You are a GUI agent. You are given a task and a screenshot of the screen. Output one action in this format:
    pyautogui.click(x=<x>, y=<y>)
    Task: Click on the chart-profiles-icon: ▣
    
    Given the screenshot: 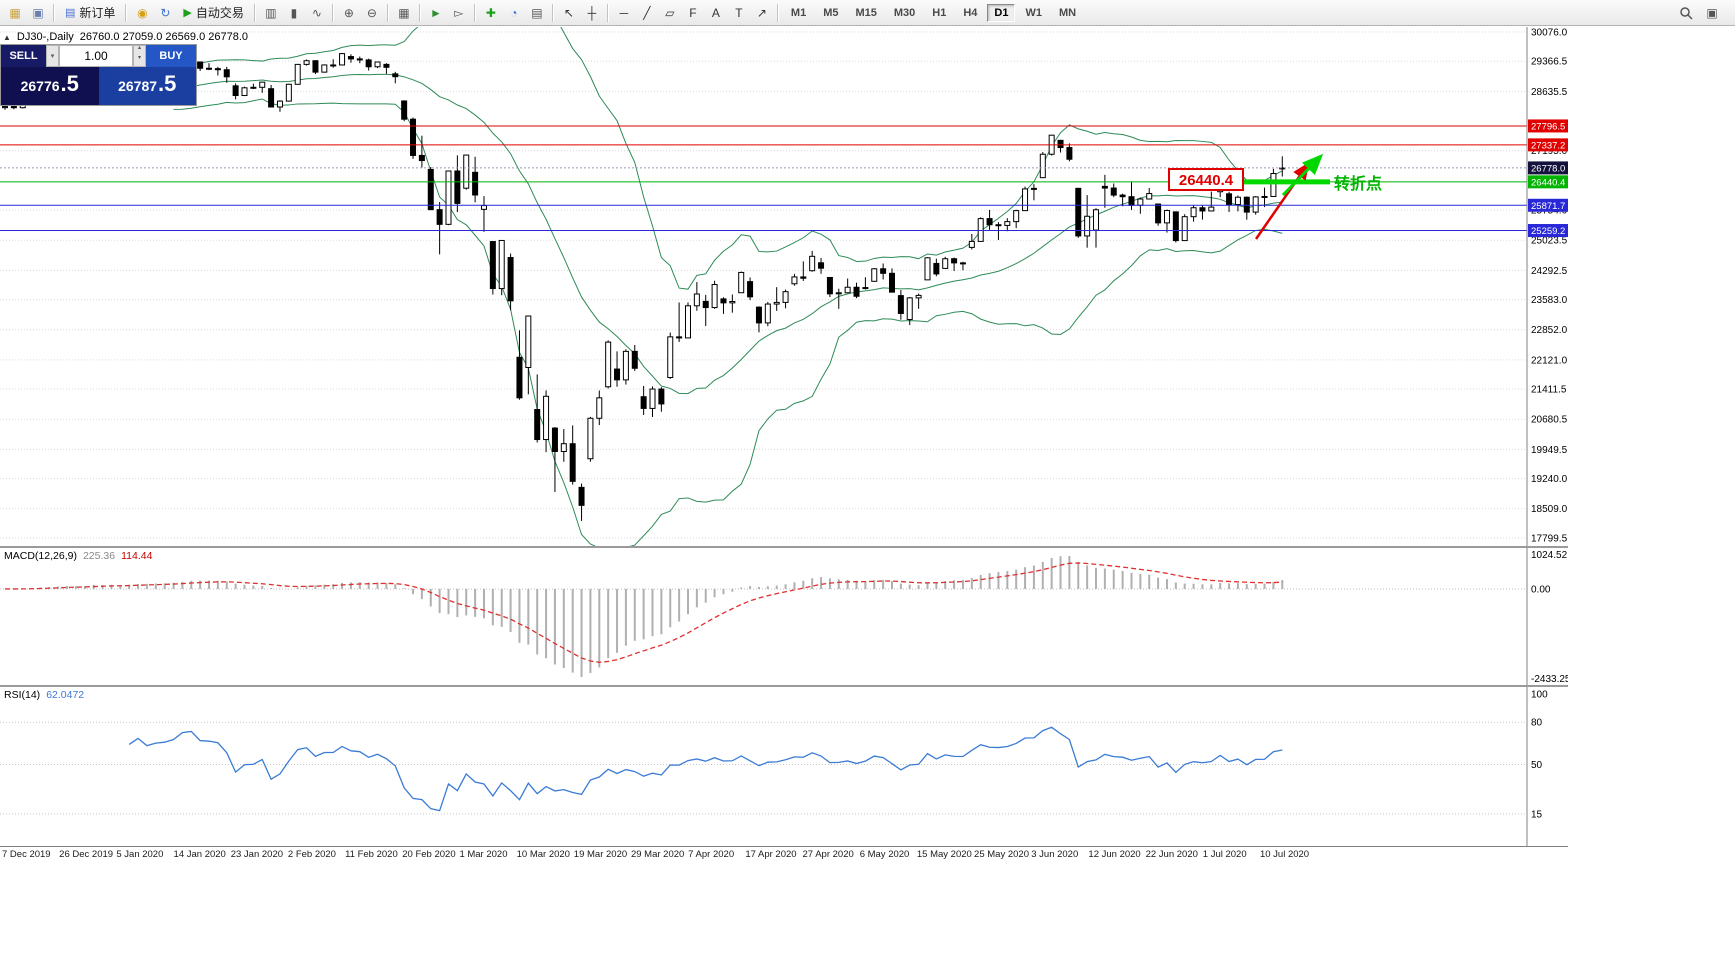 What is the action you would take?
    pyautogui.click(x=38, y=12)
    